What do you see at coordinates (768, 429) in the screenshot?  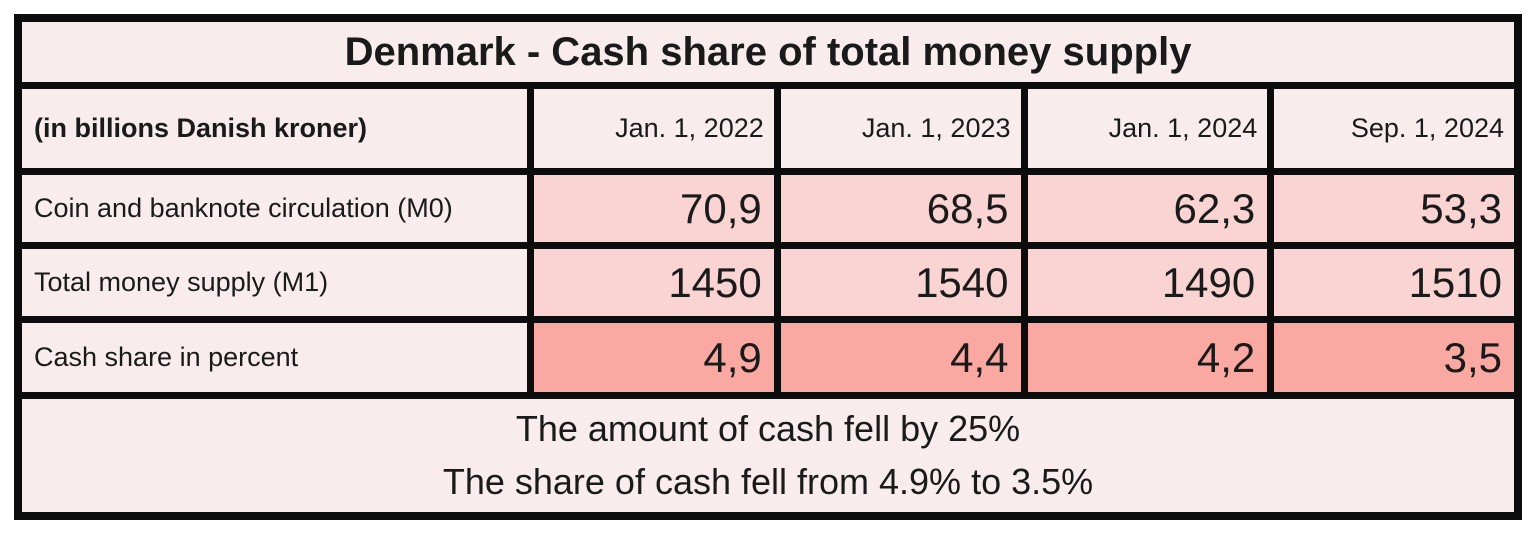 I see `summary-note-line1: The amount of cash fell by 25%` at bounding box center [768, 429].